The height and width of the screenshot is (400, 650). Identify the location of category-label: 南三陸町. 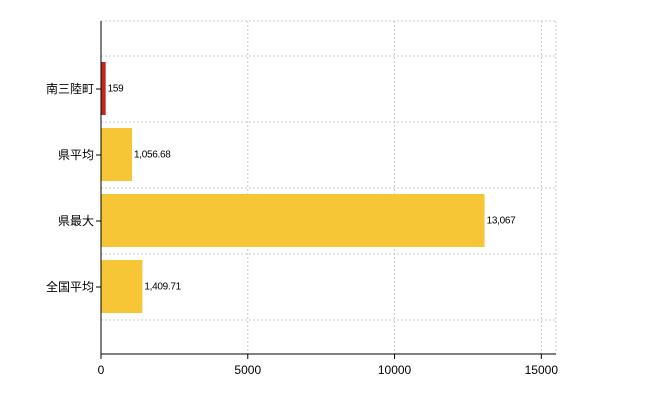
(70, 88).